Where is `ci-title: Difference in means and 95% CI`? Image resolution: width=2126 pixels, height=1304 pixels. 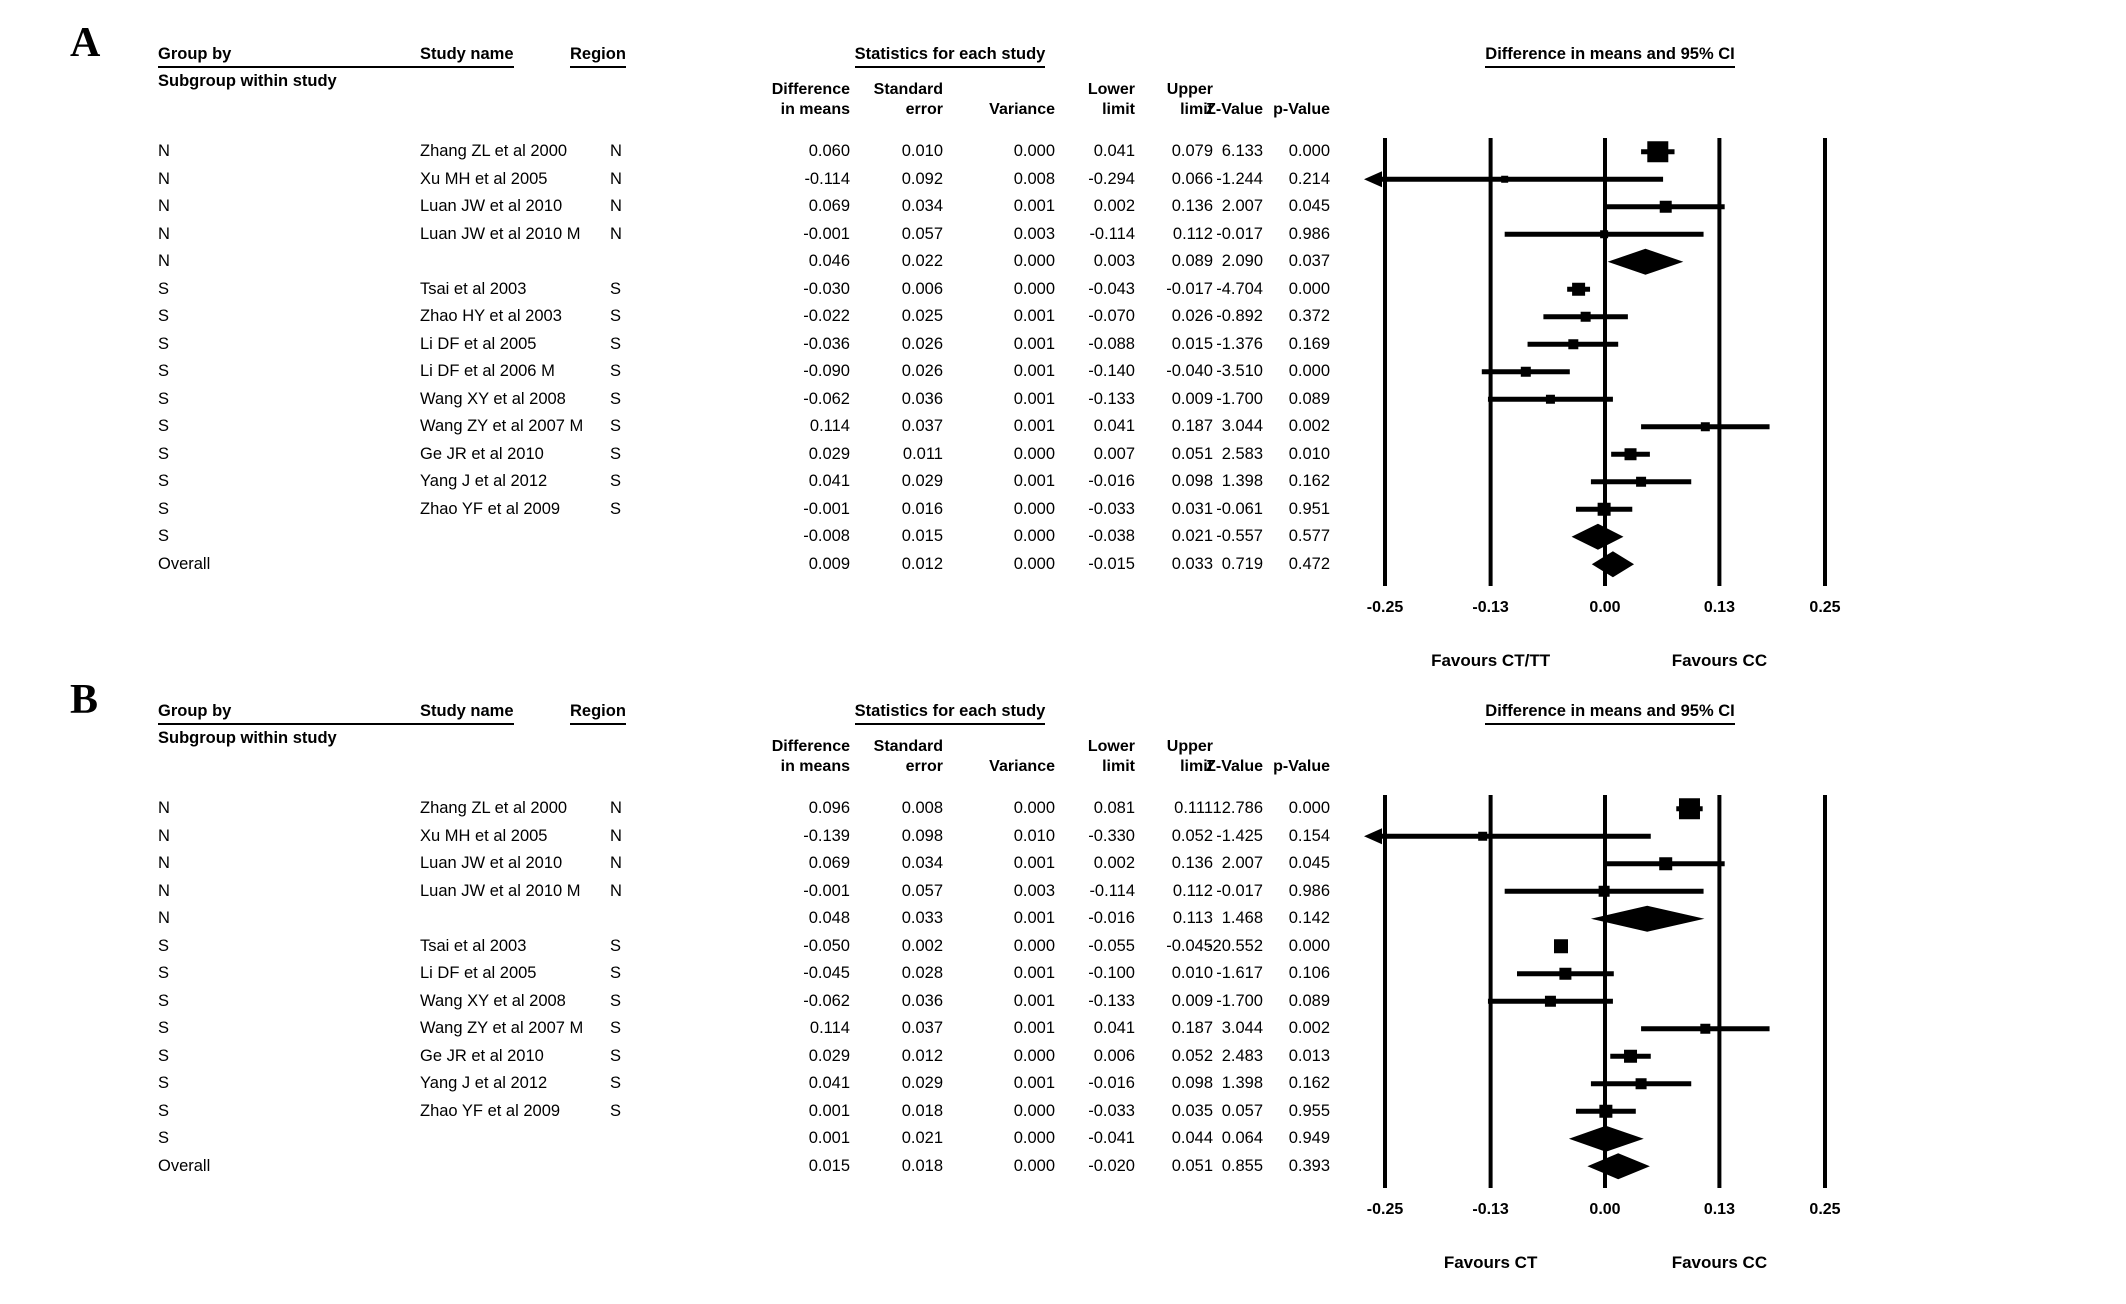 ci-title: Difference in means and 95% CI is located at coordinates (1610, 56).